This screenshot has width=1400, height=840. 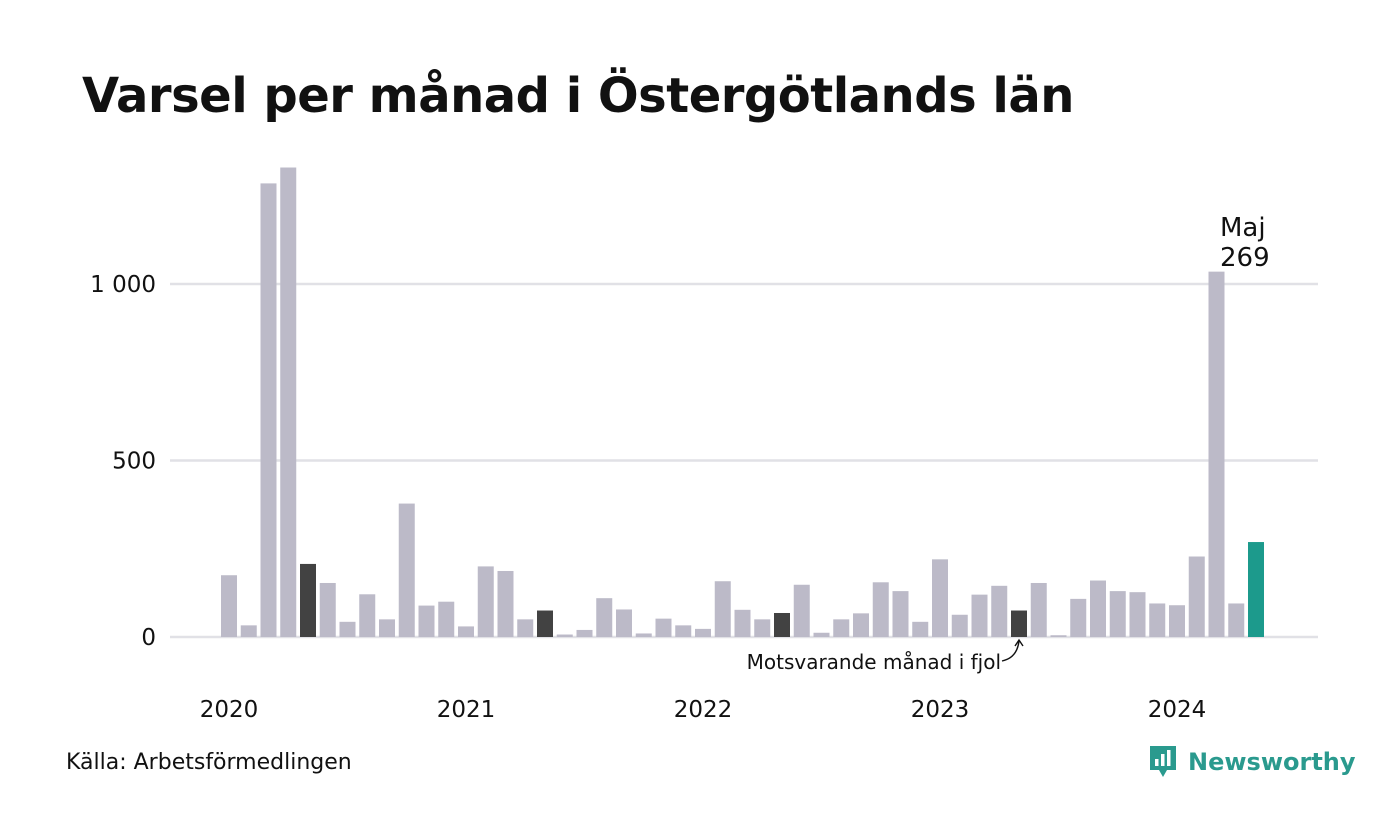 I want to click on brand-logo: Newsworthy, so click(x=1252, y=762).